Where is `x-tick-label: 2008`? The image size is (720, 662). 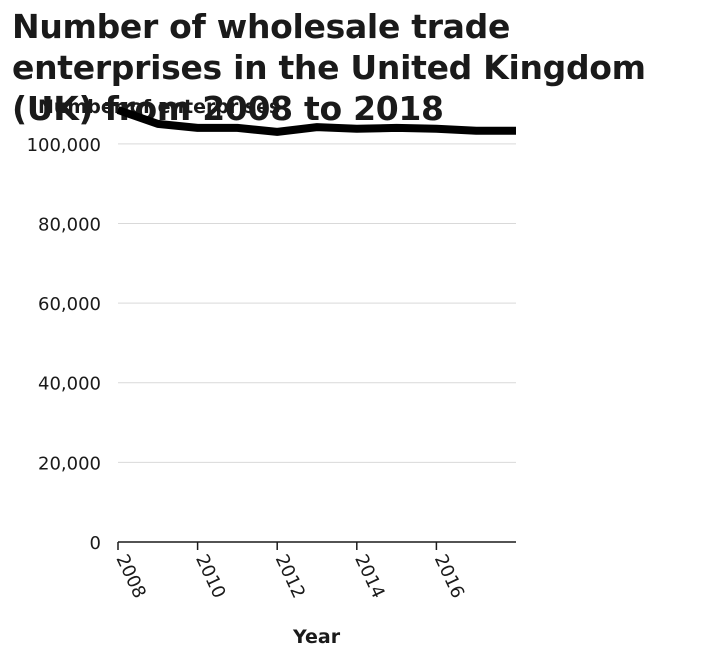
x-tick-label: 2008 is located at coordinates (130, 576).